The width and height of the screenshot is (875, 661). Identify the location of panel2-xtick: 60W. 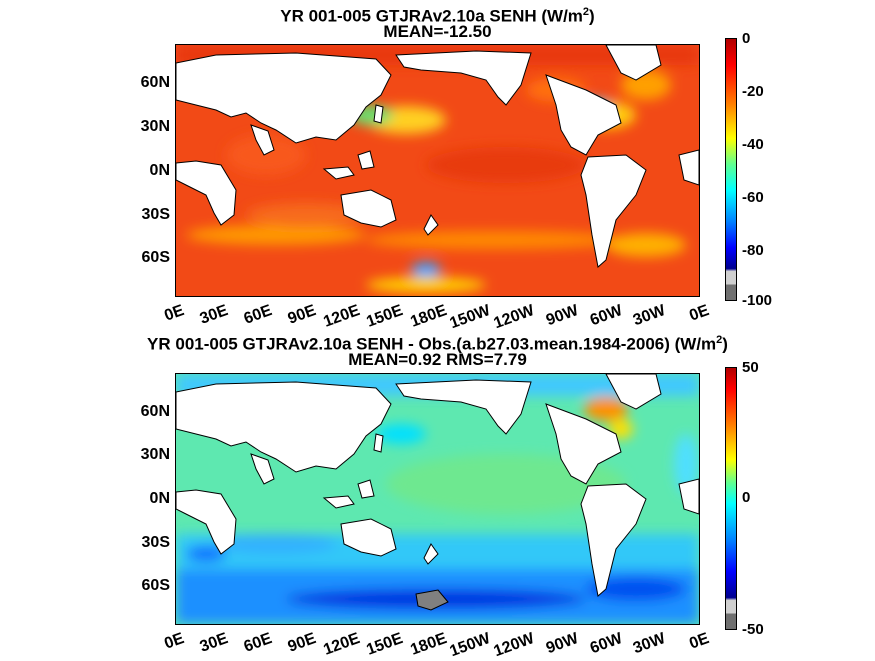
(606, 644).